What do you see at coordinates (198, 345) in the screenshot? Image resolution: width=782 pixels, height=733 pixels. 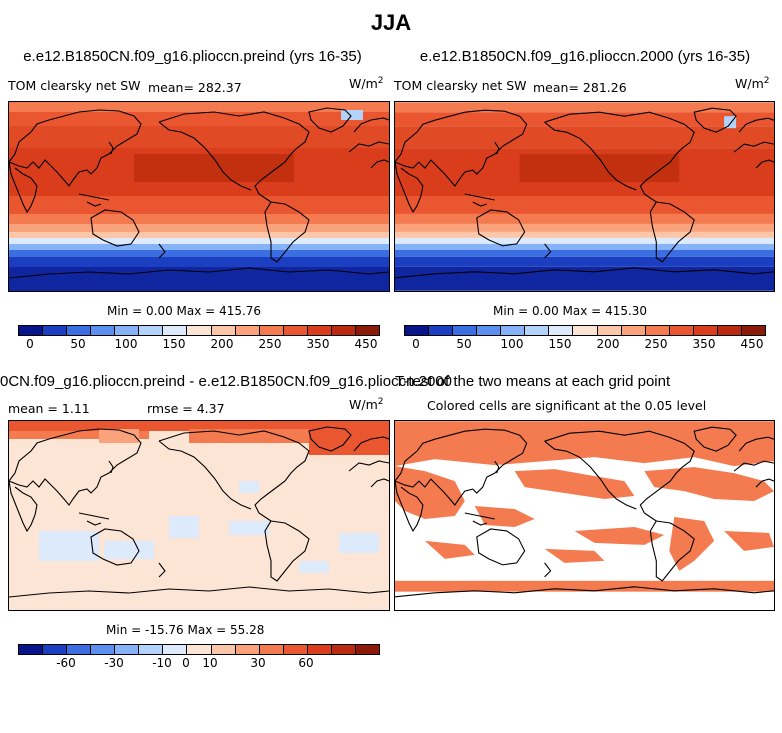 I see `panel1-colorbar-ticks: 0 50 100 150 200 250 350 450` at bounding box center [198, 345].